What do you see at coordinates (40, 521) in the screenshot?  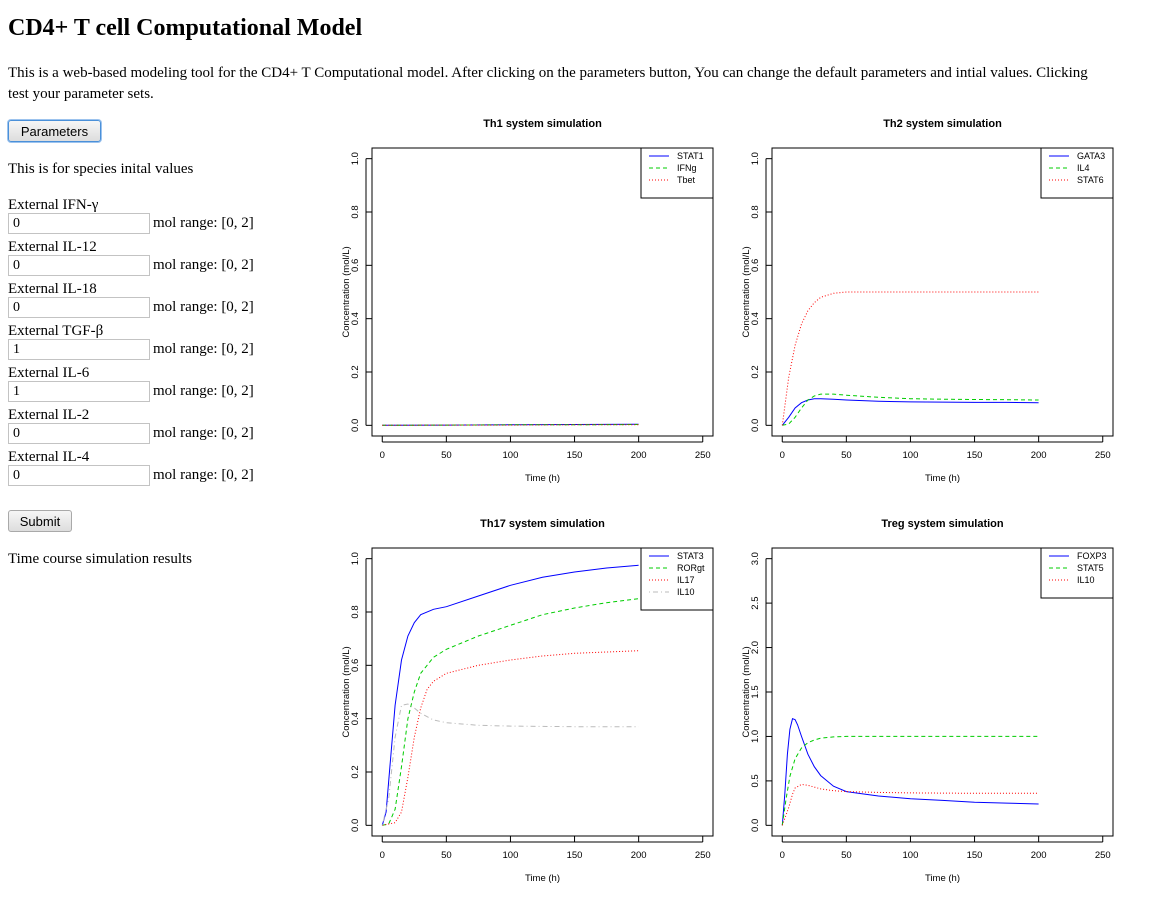 I see `submit-button: Submit` at bounding box center [40, 521].